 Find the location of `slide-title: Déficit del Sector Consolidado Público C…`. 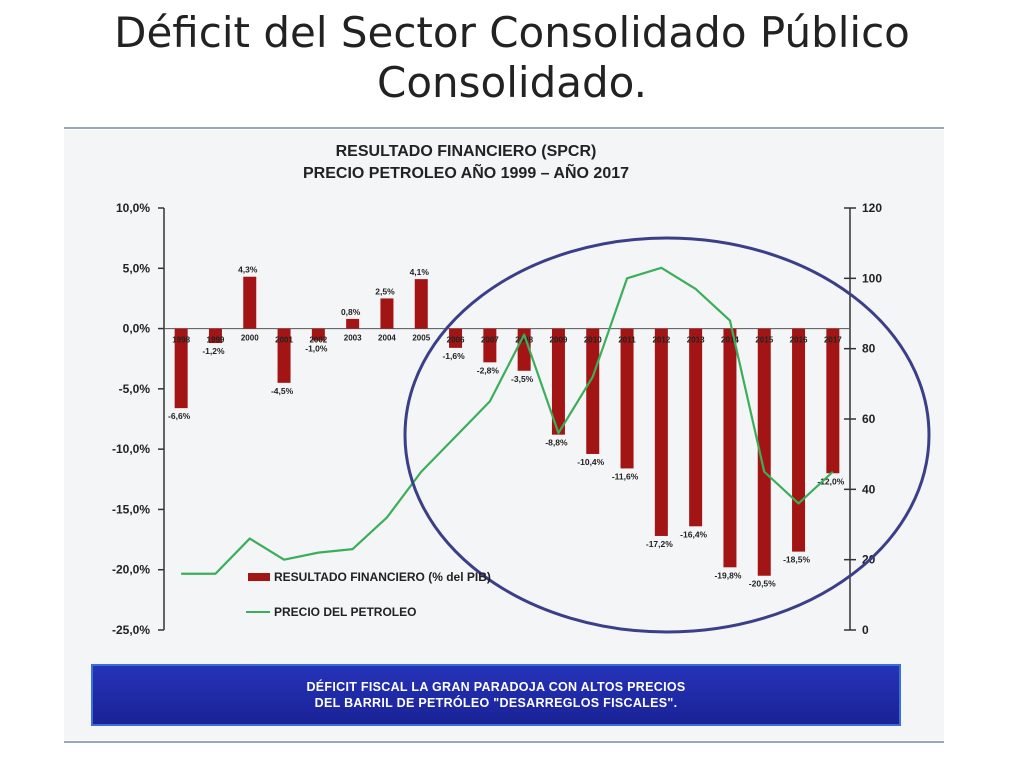

slide-title: Déficit del Sector Consolidado Público C… is located at coordinates (512, 58).